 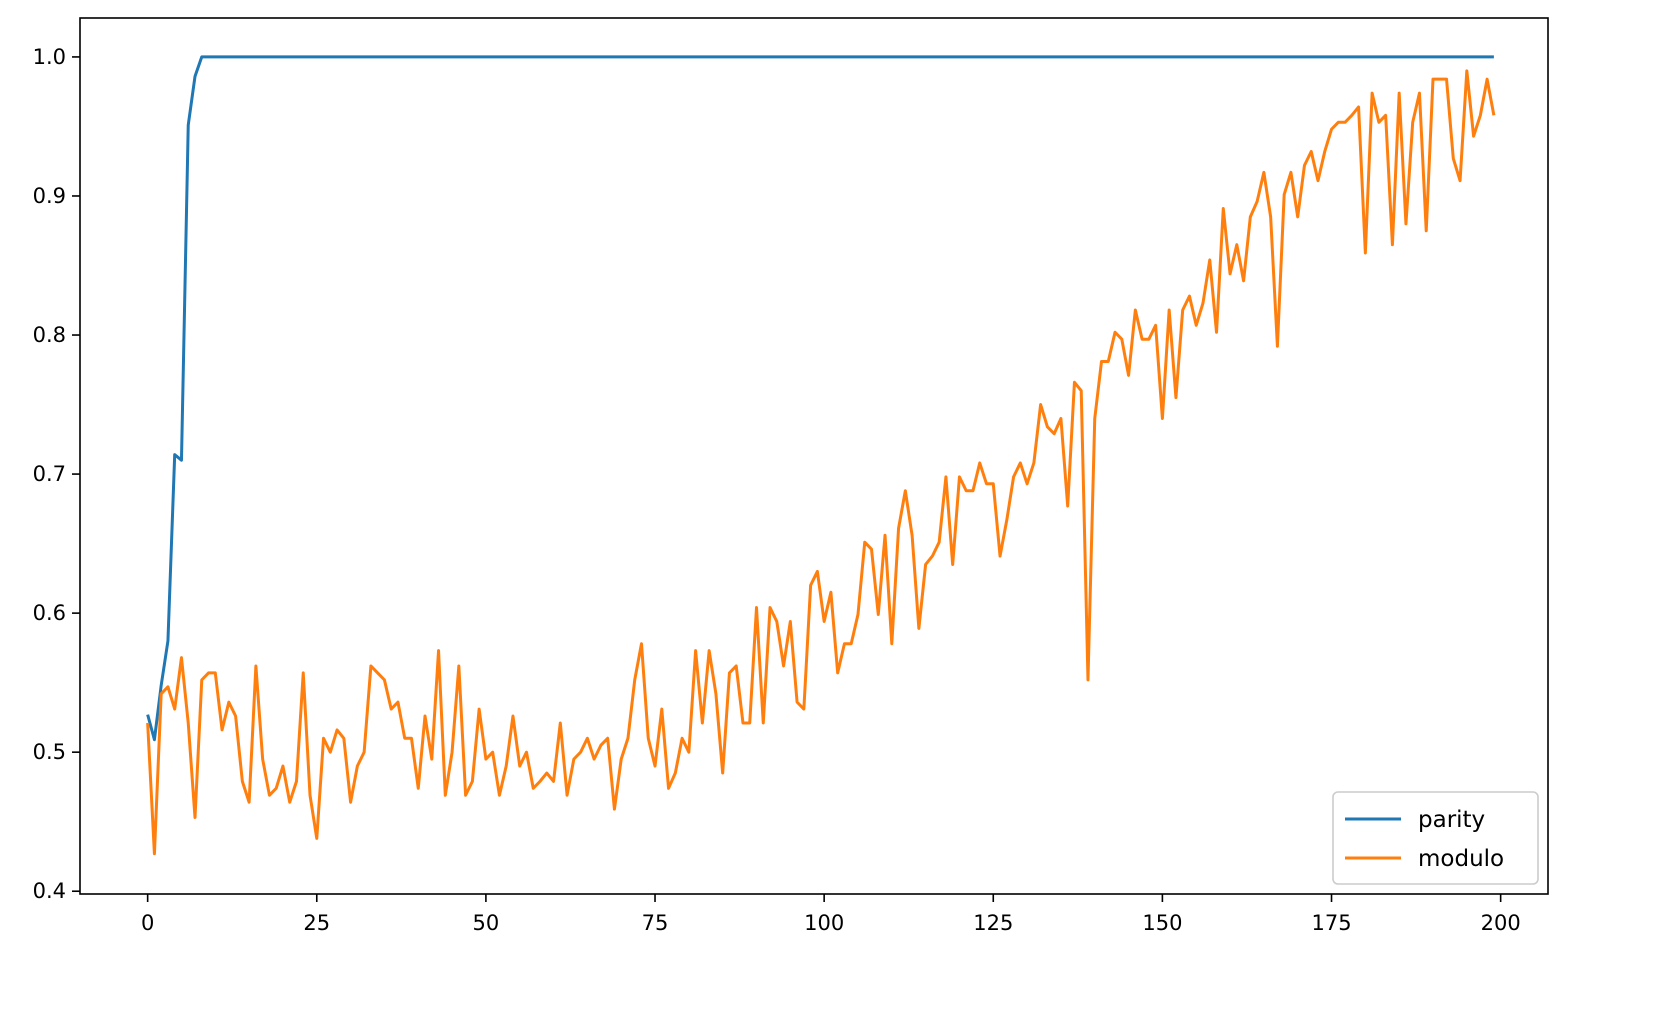 I want to click on x-tick-label: 75, so click(x=655, y=923).